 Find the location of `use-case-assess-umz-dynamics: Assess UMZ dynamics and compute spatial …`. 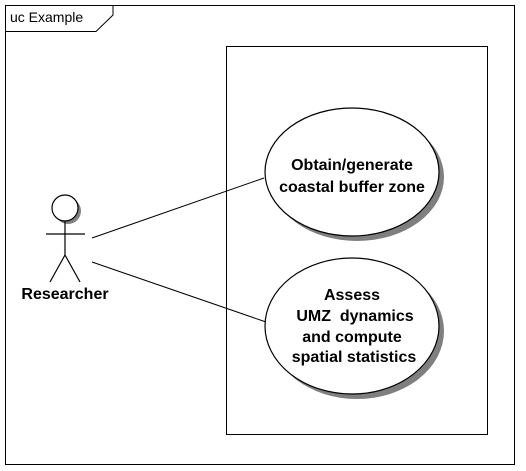

use-case-assess-umz-dynamics: Assess UMZ dynamics and compute spatial … is located at coordinates (354, 328).